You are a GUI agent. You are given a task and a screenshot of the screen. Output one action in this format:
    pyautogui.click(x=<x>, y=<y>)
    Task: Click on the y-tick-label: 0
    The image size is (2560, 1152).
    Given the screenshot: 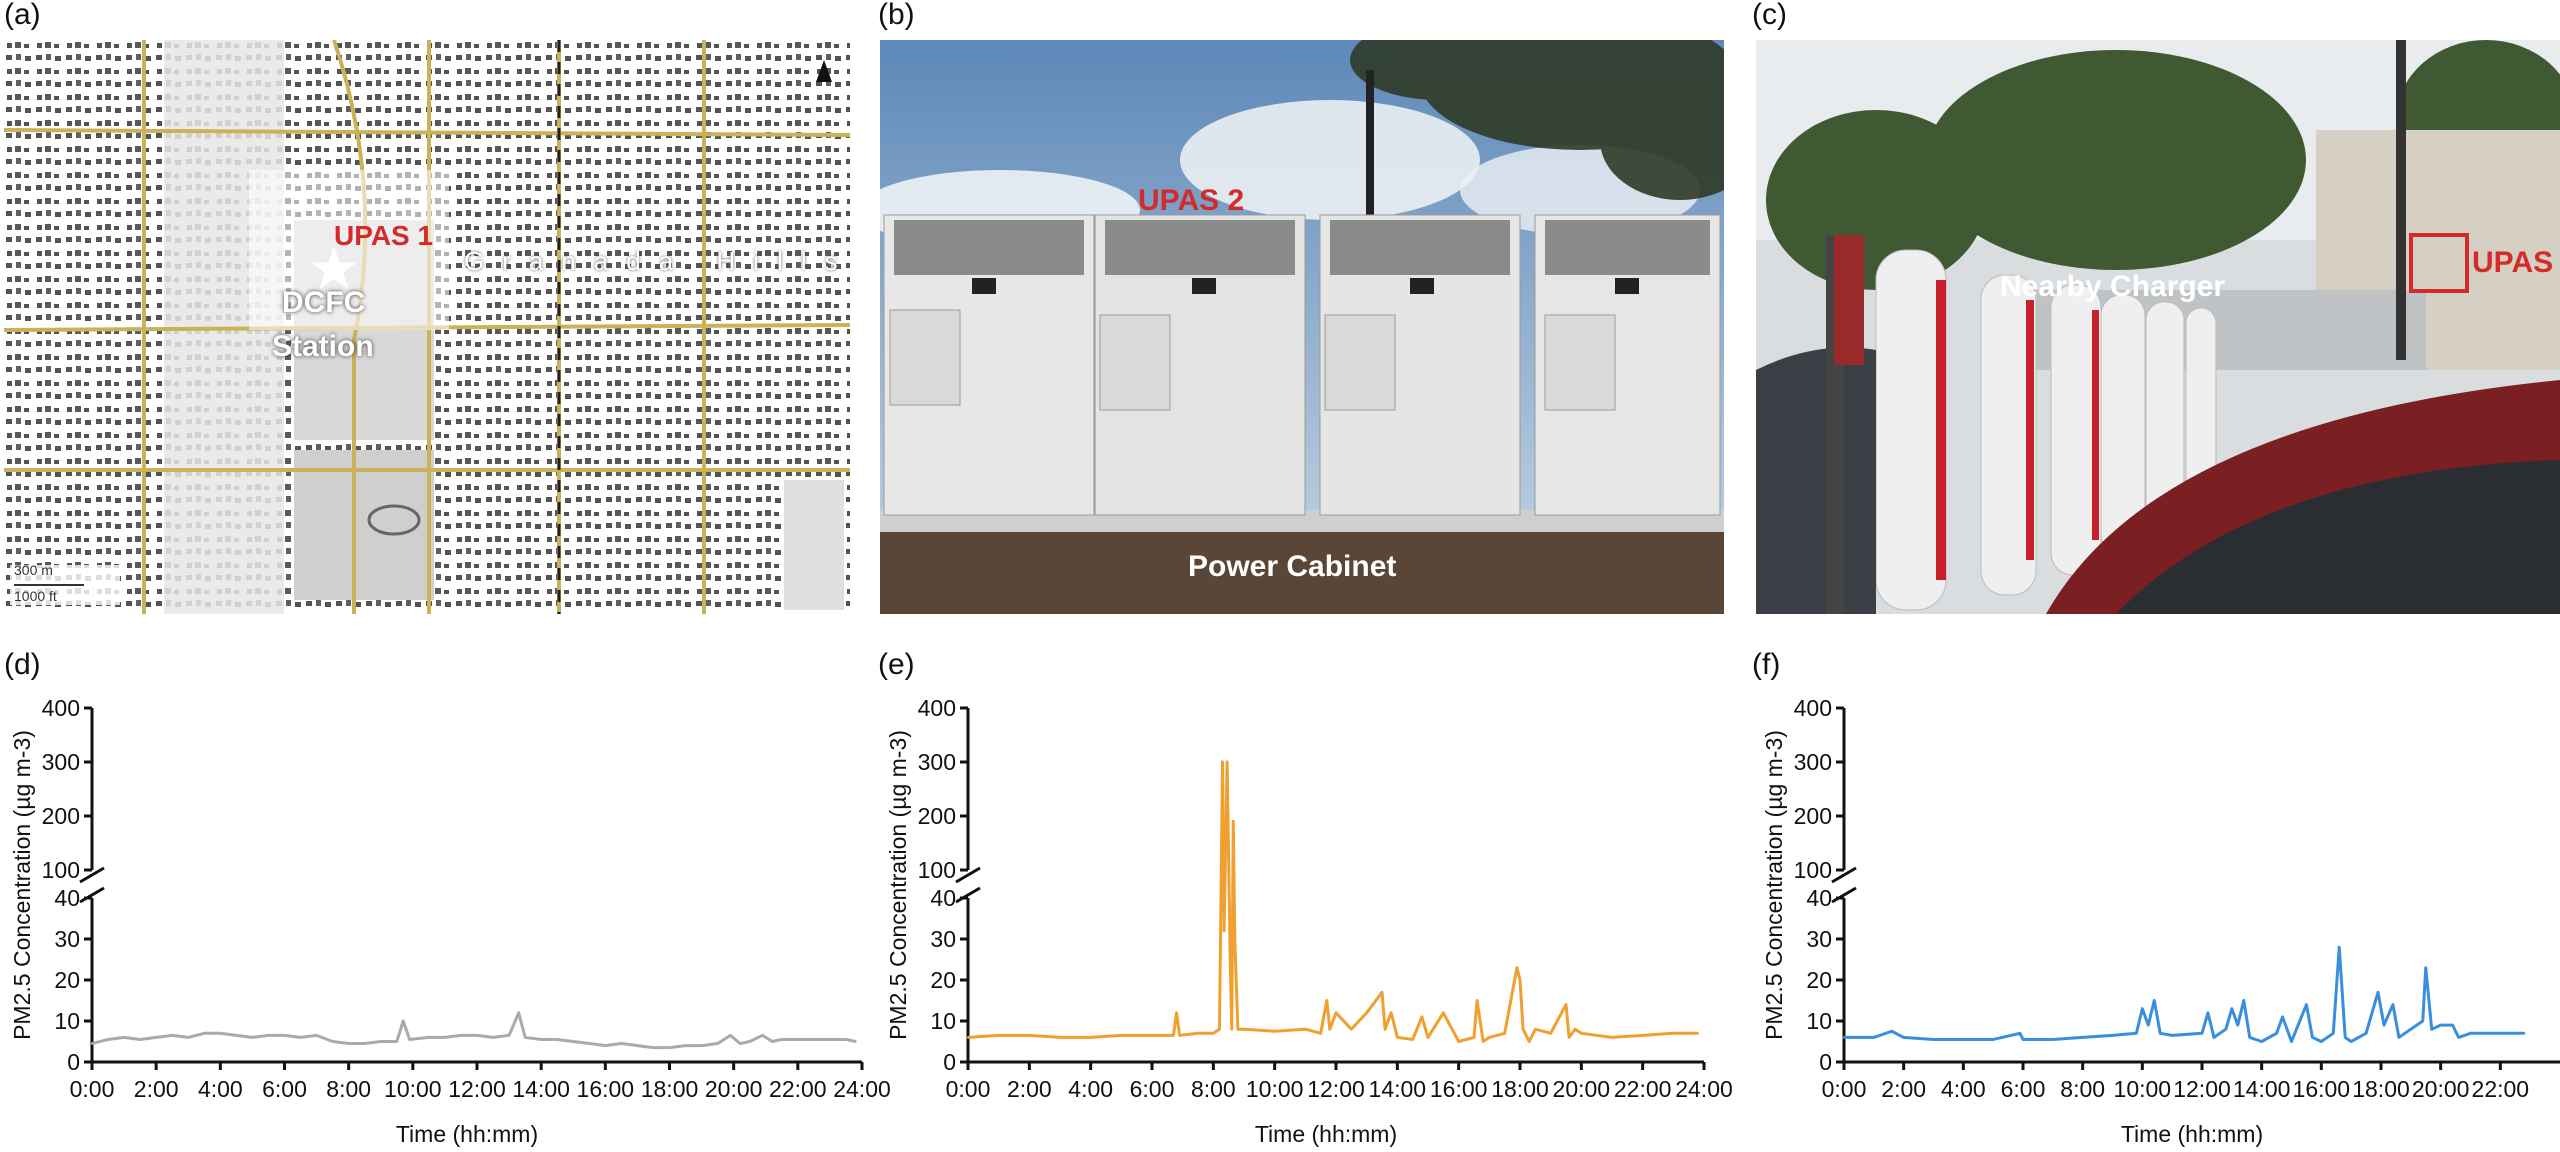 What is the action you would take?
    pyautogui.click(x=949, y=1062)
    